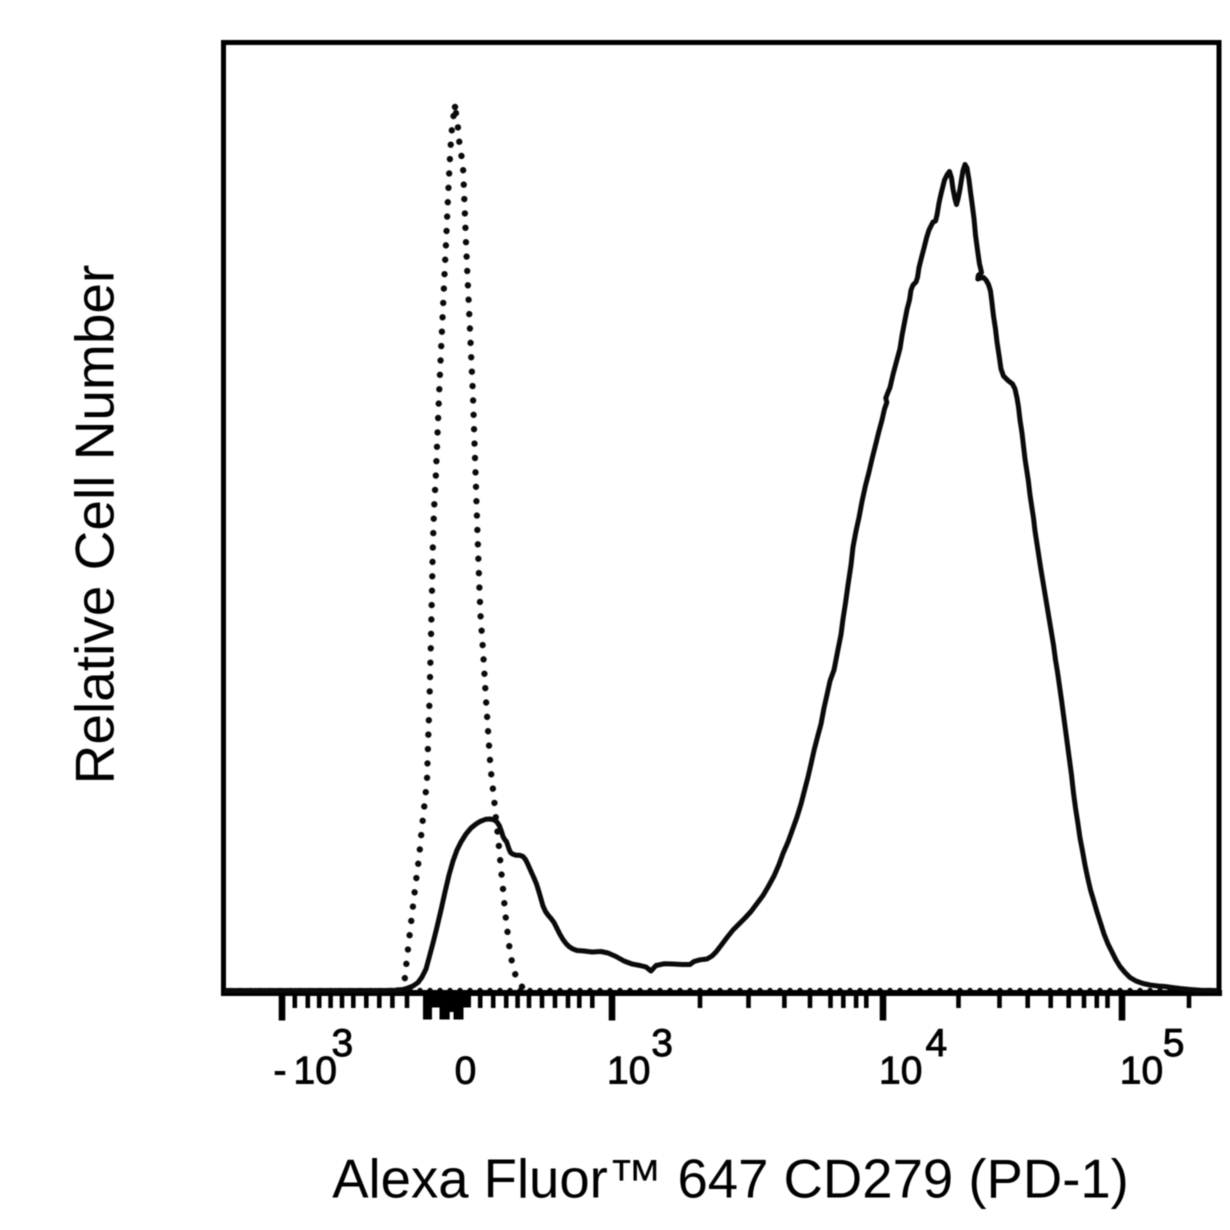 Image resolution: width=1230 pixels, height=1230 pixels. Describe the element at coordinates (730, 1179) in the screenshot. I see `svg-text: Alexa Fluor™ 647 CD279 (PD-1)` at that location.